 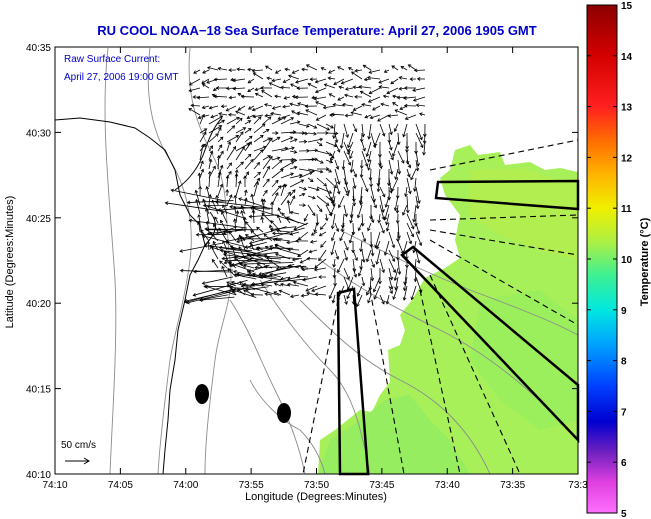 What do you see at coordinates (624, 463) in the screenshot?
I see `colorbar-tick-label: 6` at bounding box center [624, 463].